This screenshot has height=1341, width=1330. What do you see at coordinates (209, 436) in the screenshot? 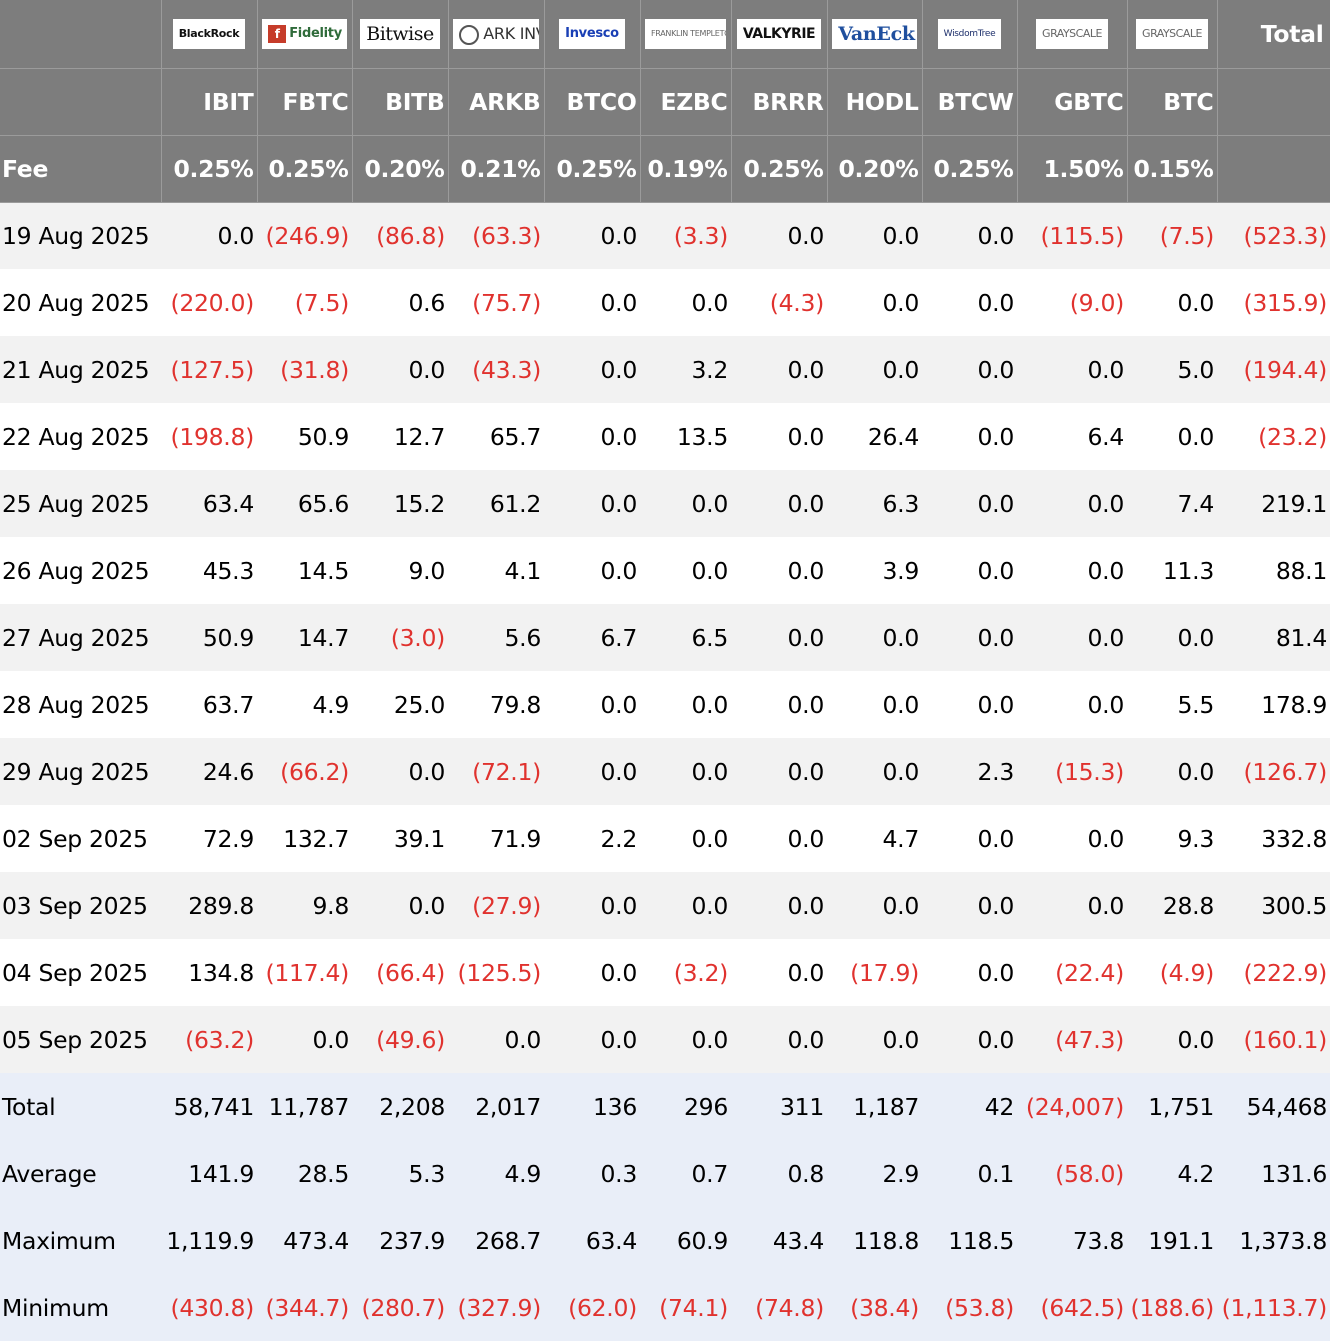
I see `flow-cell: (198.8)` at bounding box center [209, 436].